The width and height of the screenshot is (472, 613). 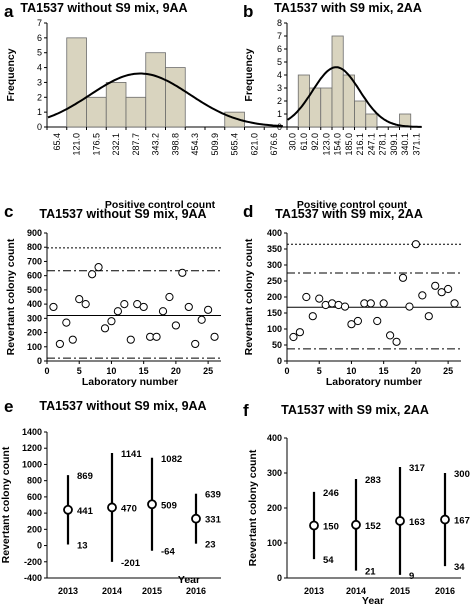 I want to click on upper-label: 246, so click(x=331, y=493).